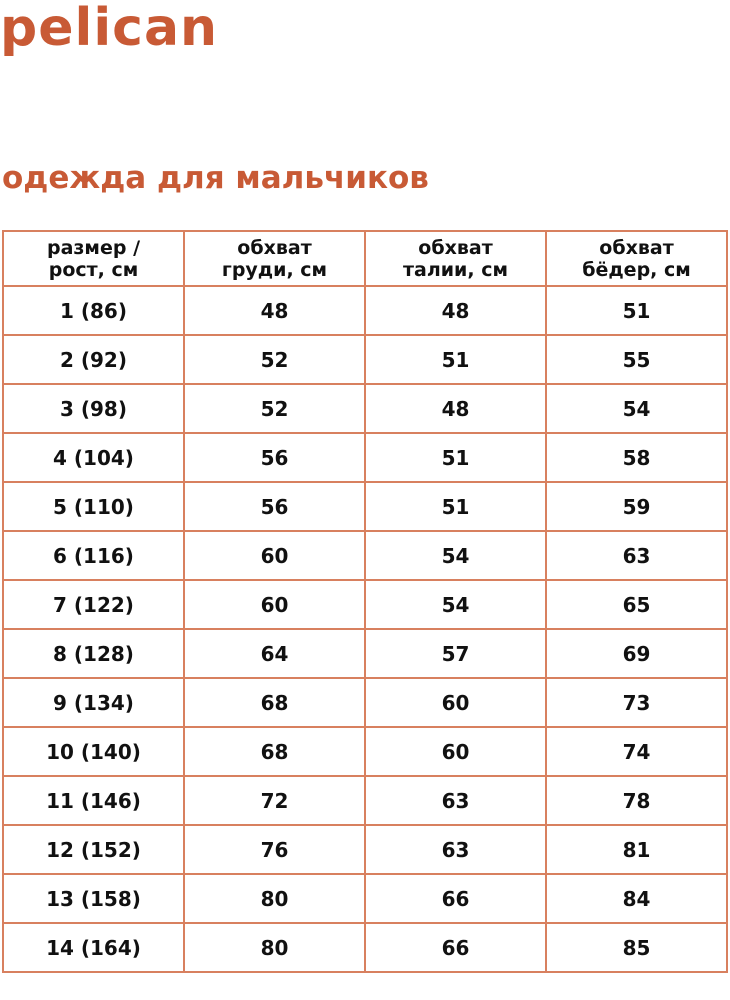 The width and height of the screenshot is (730, 1000). Describe the element at coordinates (455, 269) in the screenshot. I see `header-line: талии, см` at that location.